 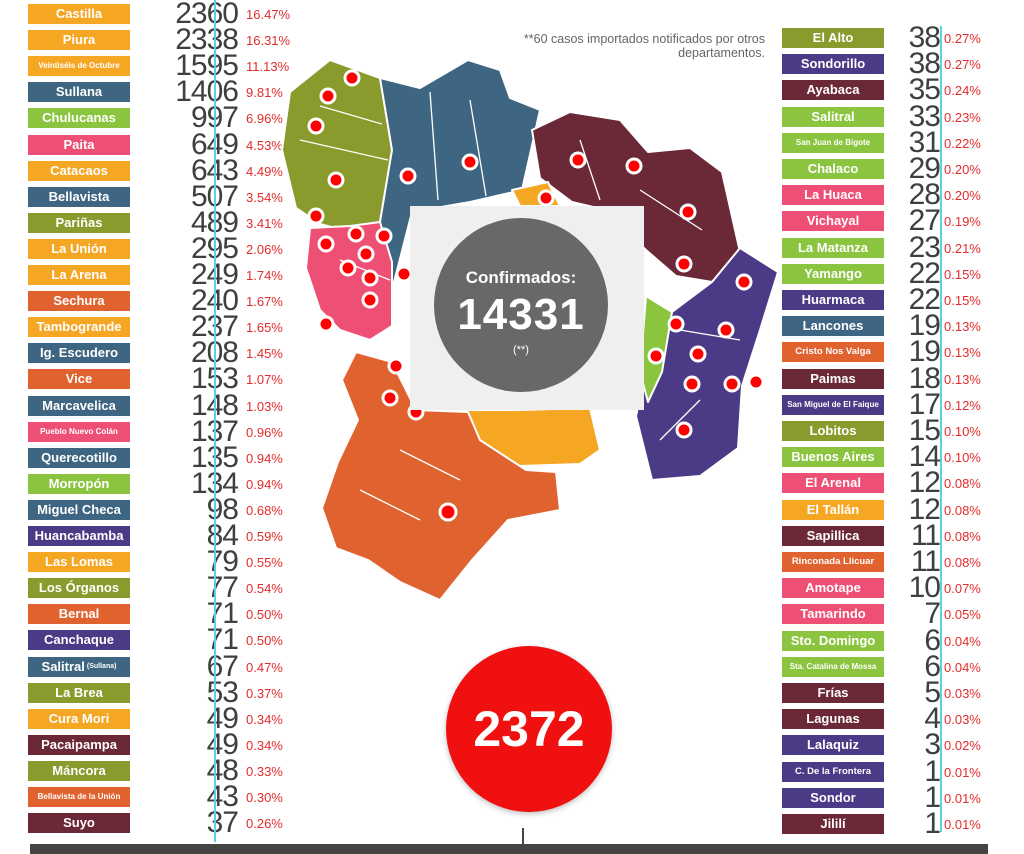 What do you see at coordinates (264, 771) in the screenshot?
I see `case-percent: 0.33%` at bounding box center [264, 771].